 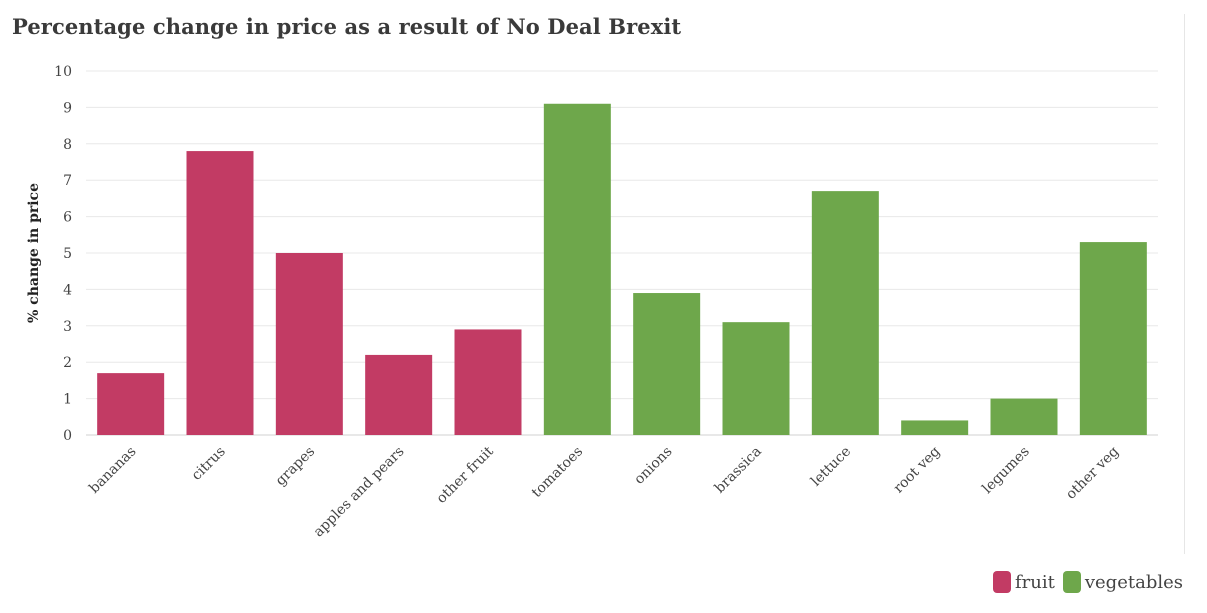 I want to click on legend-label: vegetables, so click(x=1133, y=582).